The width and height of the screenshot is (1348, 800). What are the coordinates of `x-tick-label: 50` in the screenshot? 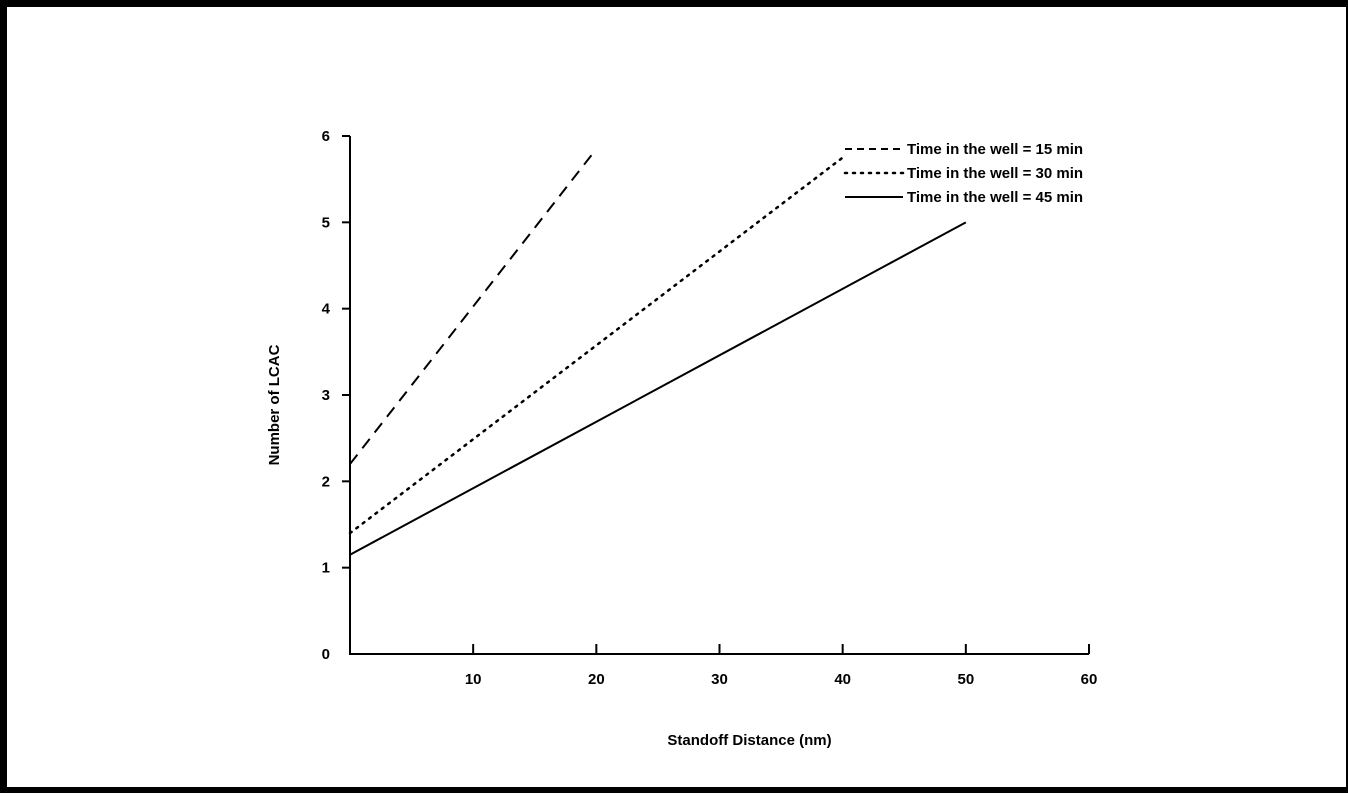 It's located at (965, 679).